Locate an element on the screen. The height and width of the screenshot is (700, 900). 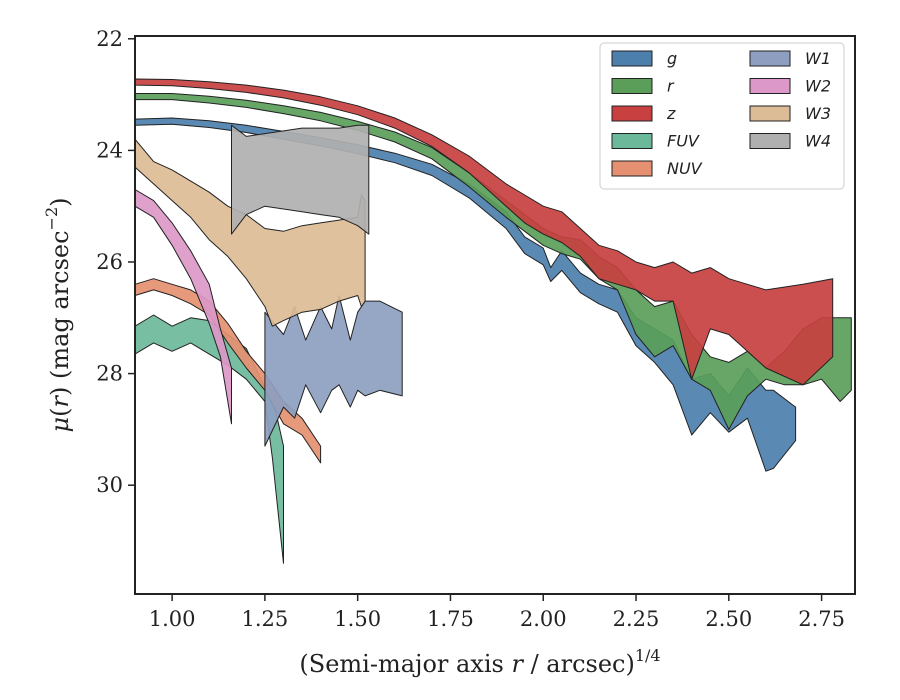
legend-swatch-g is located at coordinates (632, 58).